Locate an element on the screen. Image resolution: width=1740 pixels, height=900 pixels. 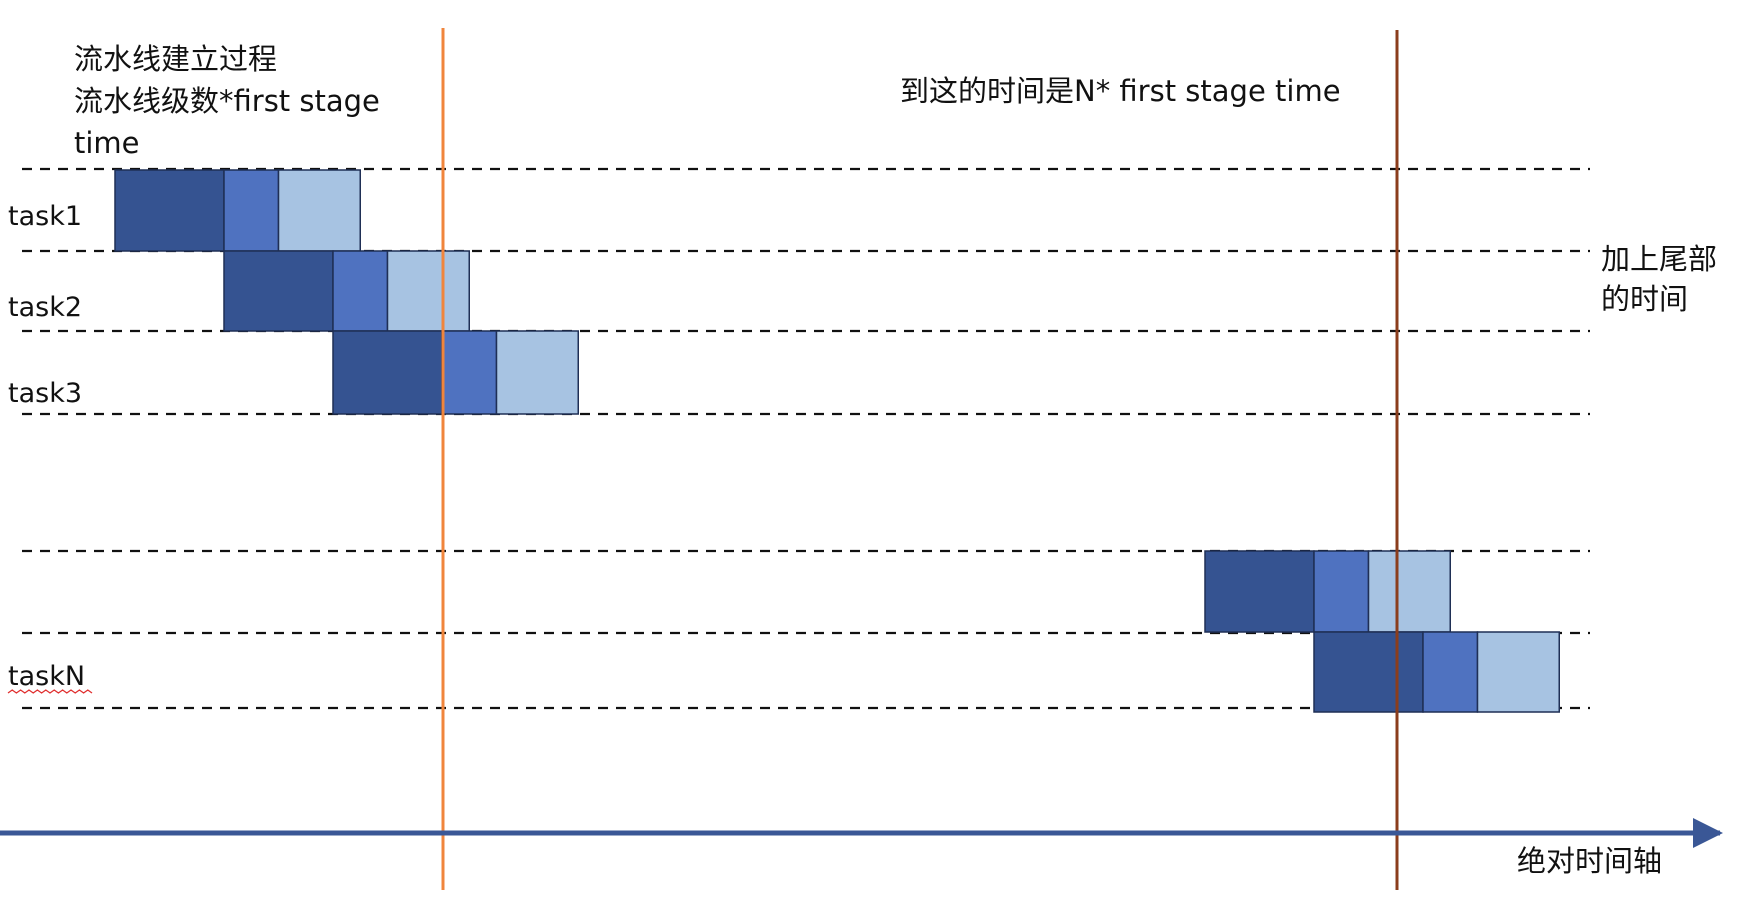
task-label: task3 is located at coordinates (45, 393).